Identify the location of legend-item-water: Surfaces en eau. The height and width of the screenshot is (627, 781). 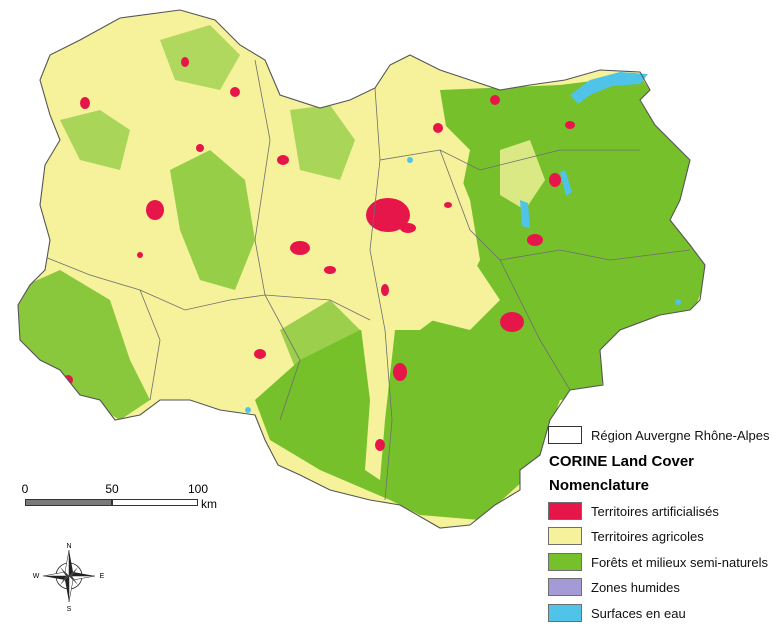
(617, 613).